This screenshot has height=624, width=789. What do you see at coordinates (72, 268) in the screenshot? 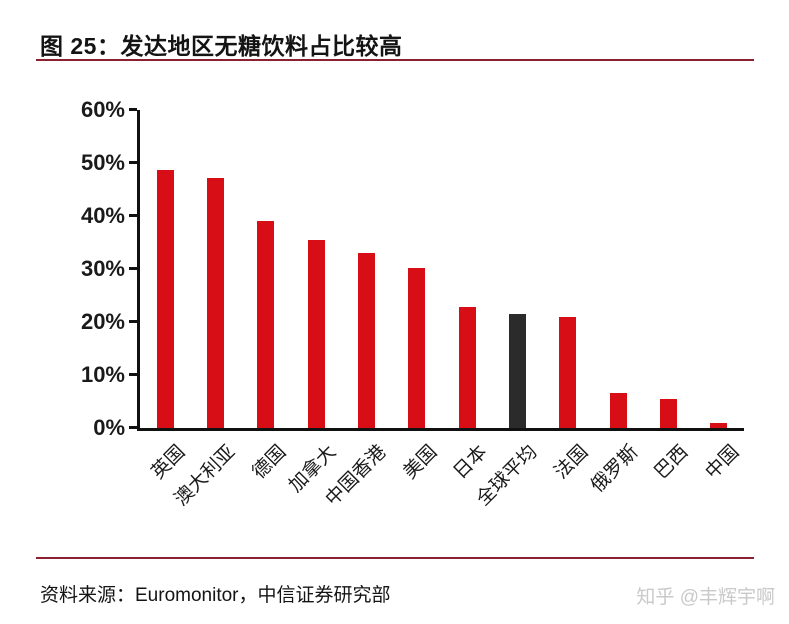
I see `y-axis-labels: 0% 10% 20% 30% 40% 50% 60%` at bounding box center [72, 268].